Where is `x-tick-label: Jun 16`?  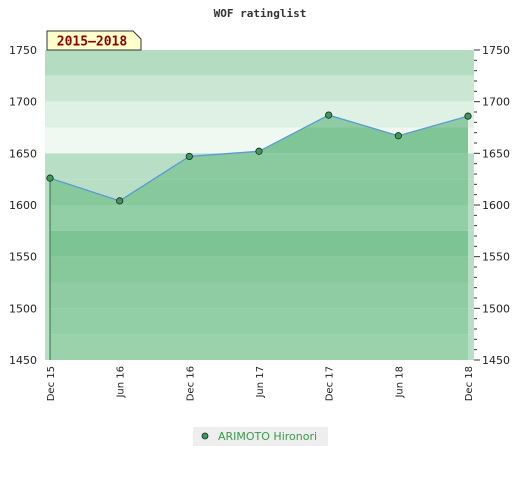 x-tick-label: Jun 16 is located at coordinates (121, 382).